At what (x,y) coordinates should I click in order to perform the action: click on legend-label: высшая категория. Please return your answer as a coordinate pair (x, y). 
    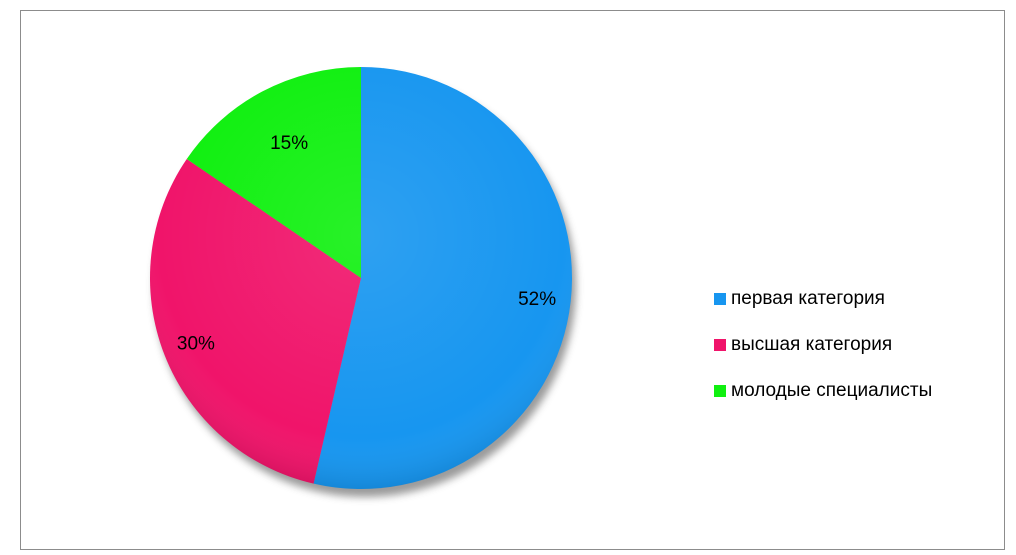
    Looking at the image, I should click on (812, 344).